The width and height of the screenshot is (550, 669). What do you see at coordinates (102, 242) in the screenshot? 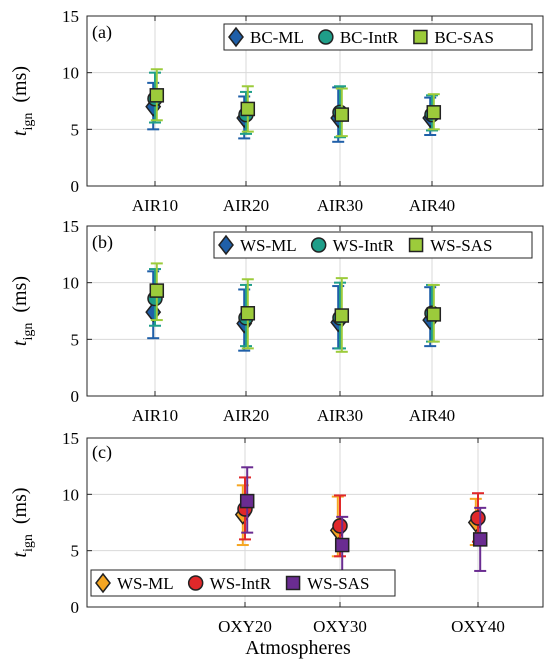
I see `panel-label: (b)` at bounding box center [102, 242].